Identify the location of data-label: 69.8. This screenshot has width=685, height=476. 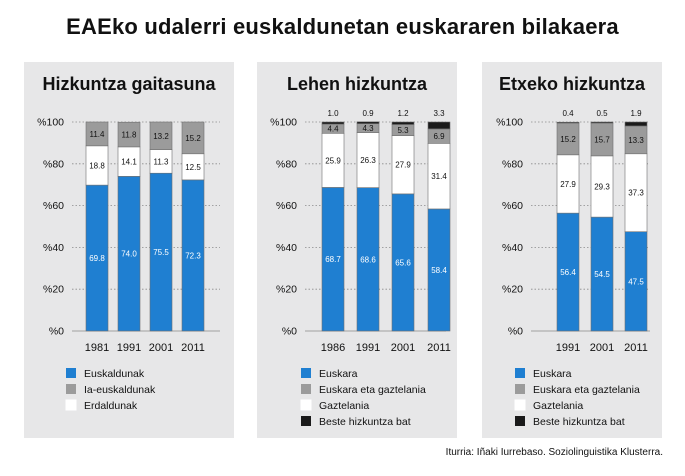
(97, 258).